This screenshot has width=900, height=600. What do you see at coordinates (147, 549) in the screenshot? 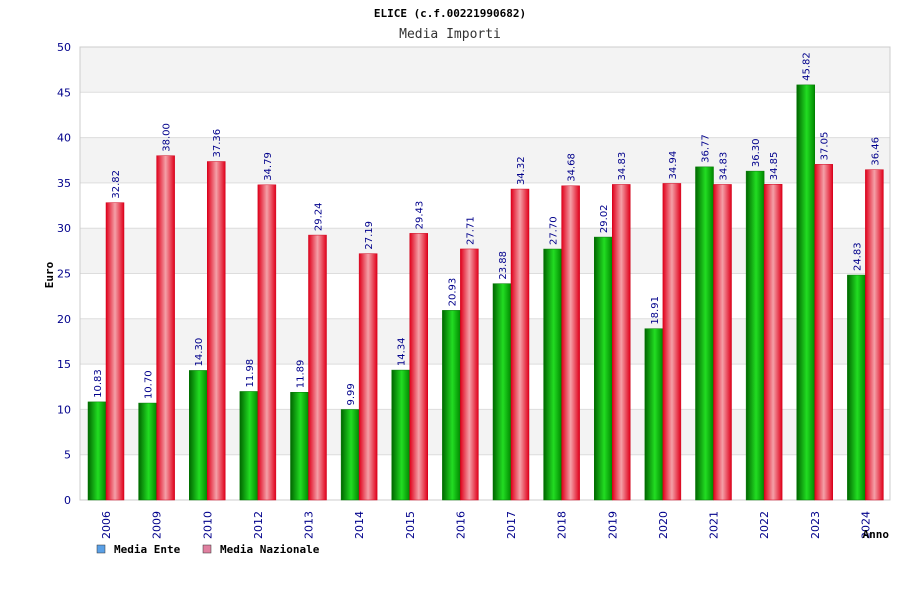
I see `legend-label-media-ente: Media Ente` at bounding box center [147, 549].